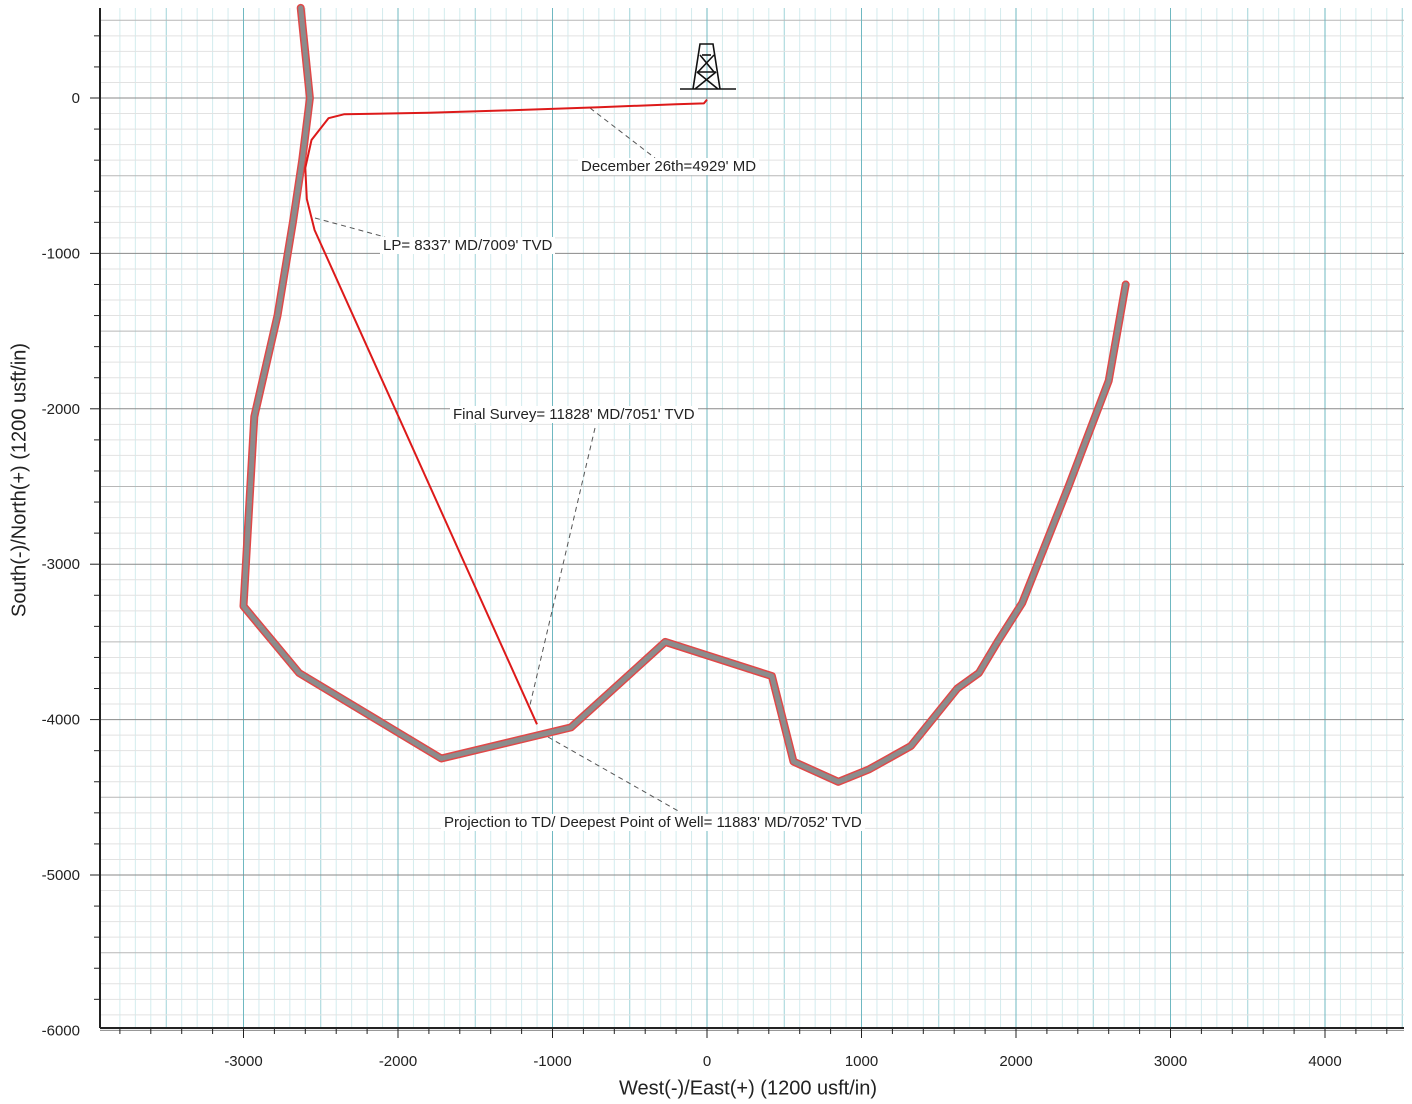 The height and width of the screenshot is (1104, 1412). What do you see at coordinates (574, 414) in the screenshot?
I see `annotation-final-survey: Final Survey= 11828' MD/7051' TVD` at bounding box center [574, 414].